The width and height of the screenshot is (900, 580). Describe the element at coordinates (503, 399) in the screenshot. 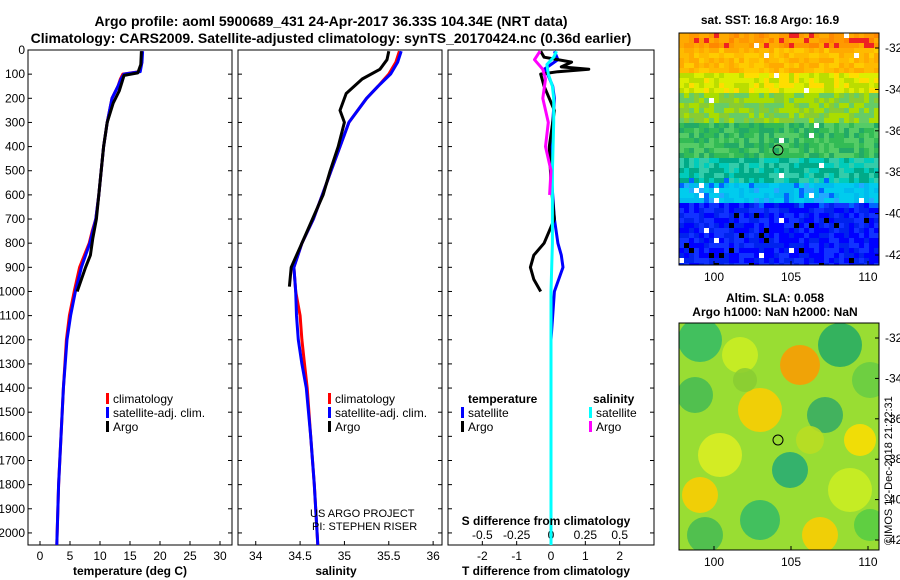

I see `legend-temperature-title: temperature` at that location.